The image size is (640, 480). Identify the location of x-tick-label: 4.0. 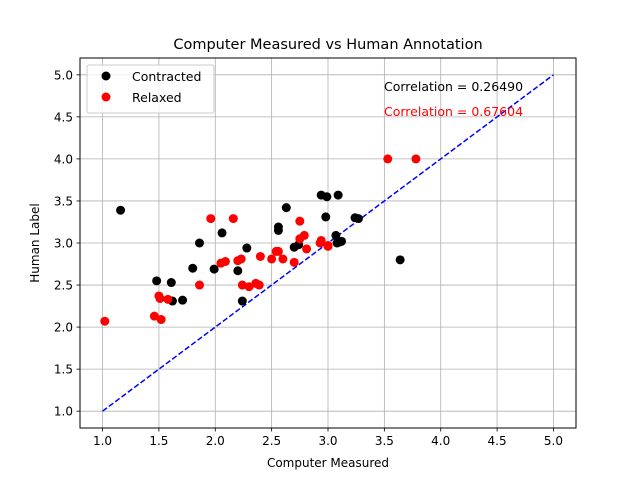
(440, 441).